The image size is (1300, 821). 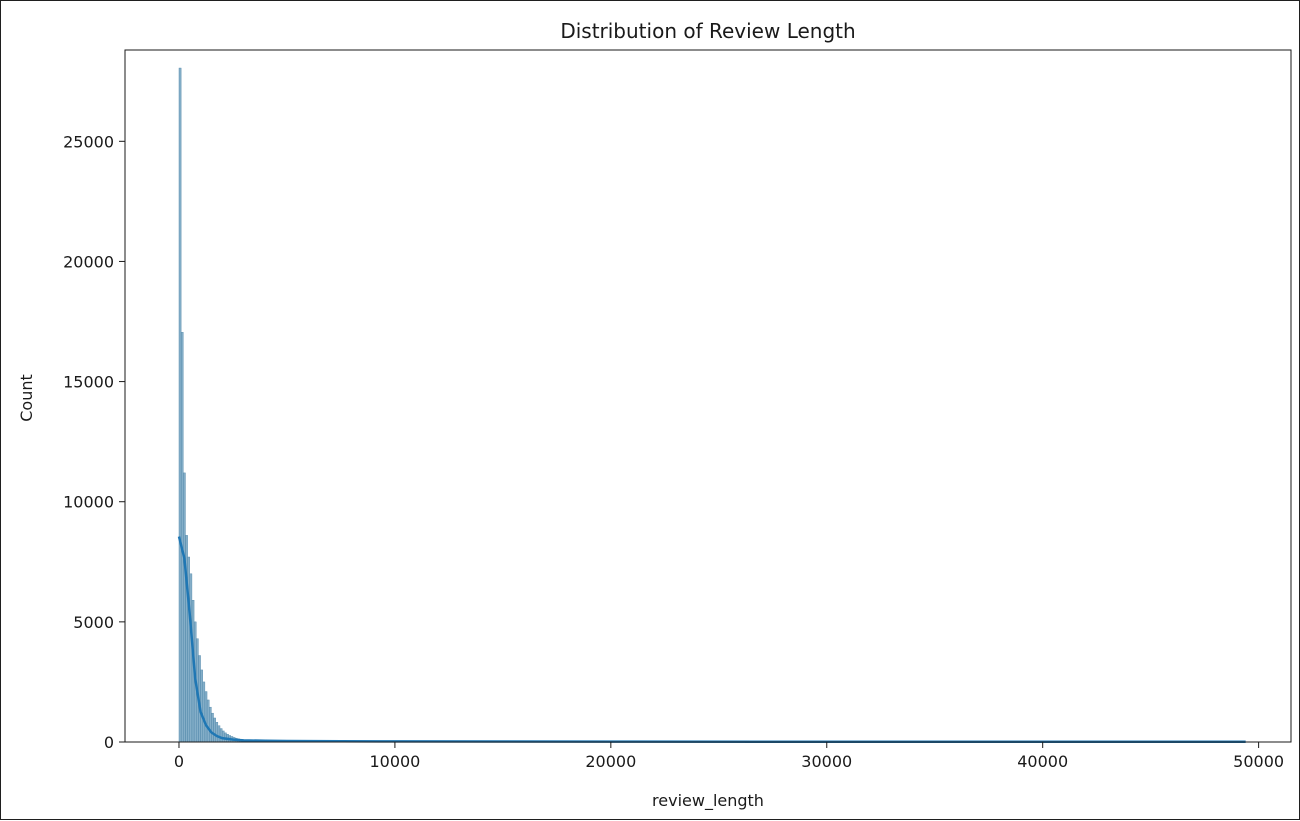 I want to click on chart-title: Distribution of Review Length, so click(x=707, y=31).